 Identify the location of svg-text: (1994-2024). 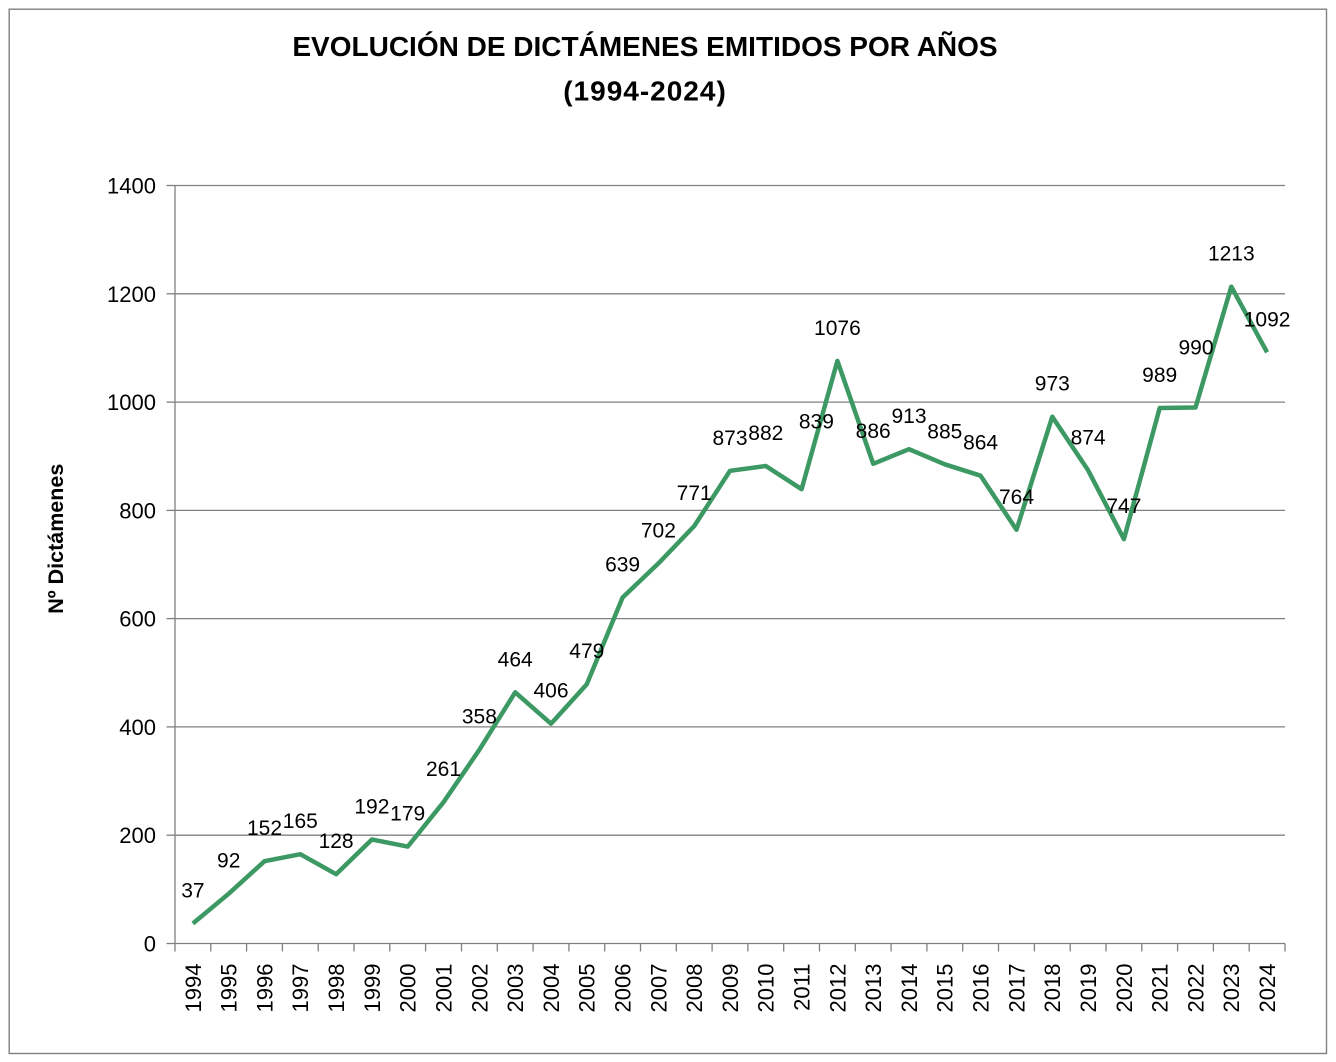
(645, 91).